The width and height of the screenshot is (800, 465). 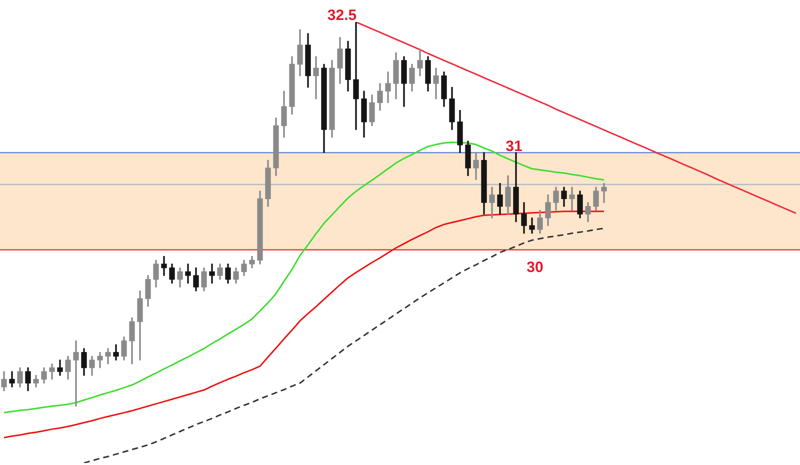 I want to click on annotation: 32.5, so click(x=342, y=15).